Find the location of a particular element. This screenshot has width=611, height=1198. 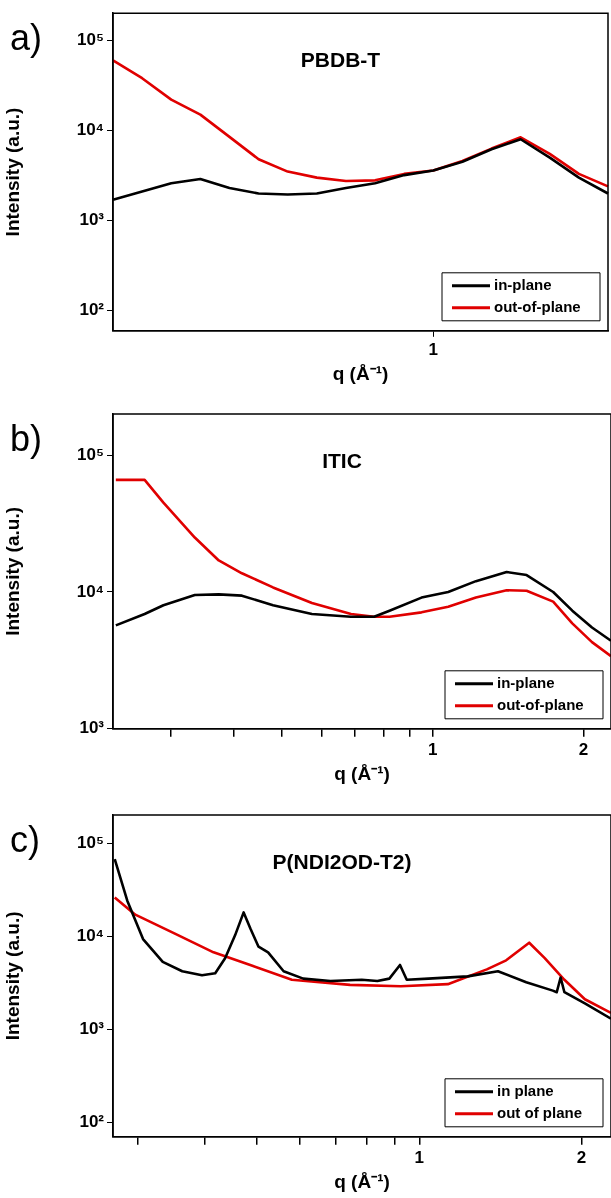

text: P(NDI2OD-T2) is located at coordinates (342, 861).